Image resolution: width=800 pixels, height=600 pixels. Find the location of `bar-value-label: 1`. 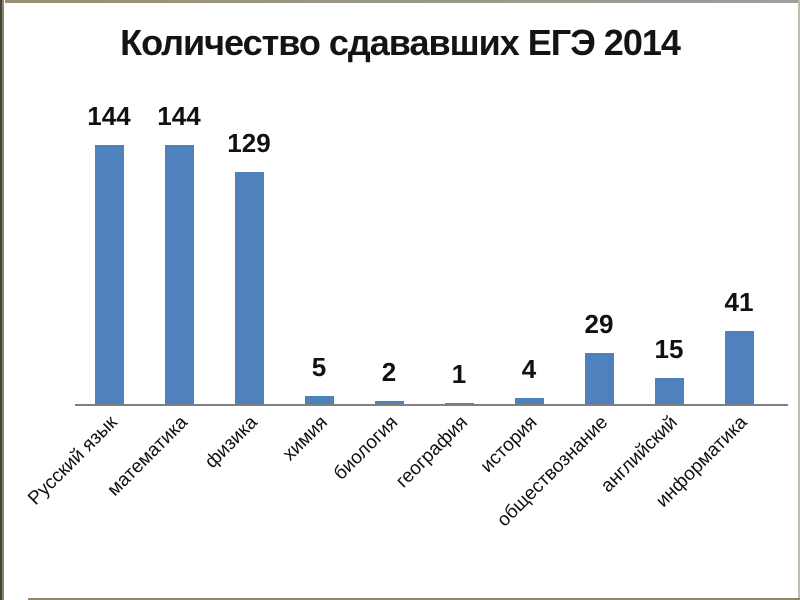

bar-value-label: 1 is located at coordinates (459, 374).